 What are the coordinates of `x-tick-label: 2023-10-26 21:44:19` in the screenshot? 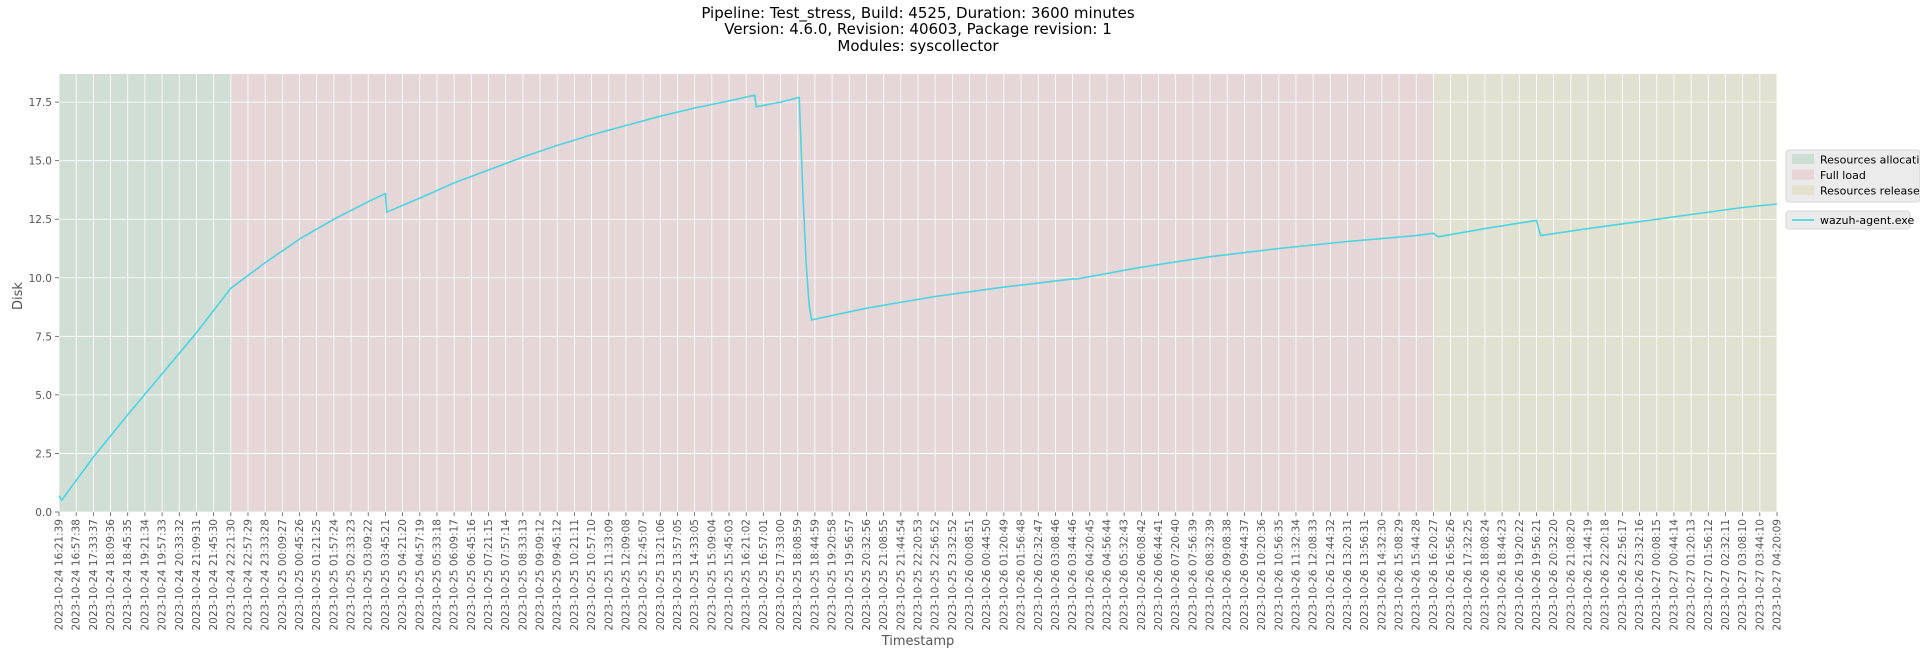 It's located at (1589, 575).